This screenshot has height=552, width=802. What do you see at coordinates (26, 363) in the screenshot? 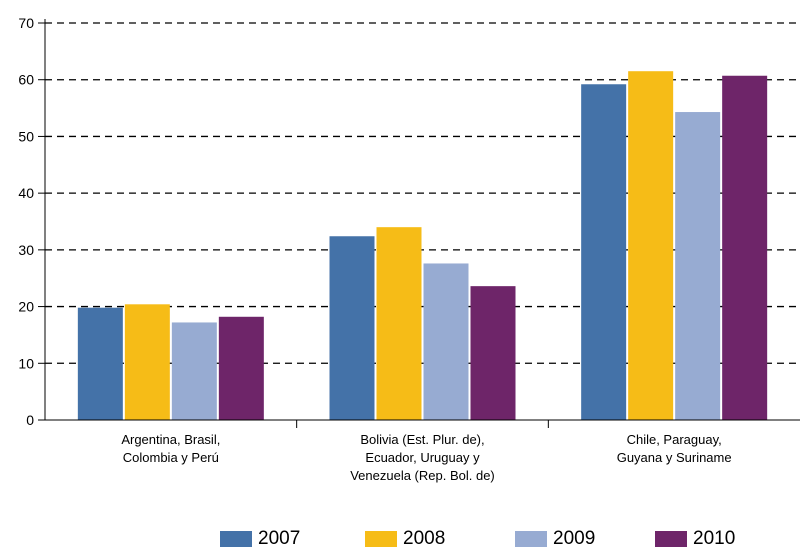
I see `y-tick-label: 10` at bounding box center [26, 363].